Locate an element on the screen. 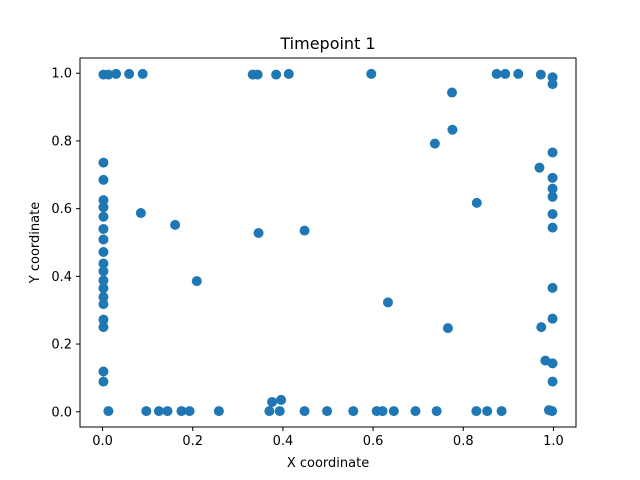 The height and width of the screenshot is (480, 640). y-tick-label: 0.0 is located at coordinates (61, 412).